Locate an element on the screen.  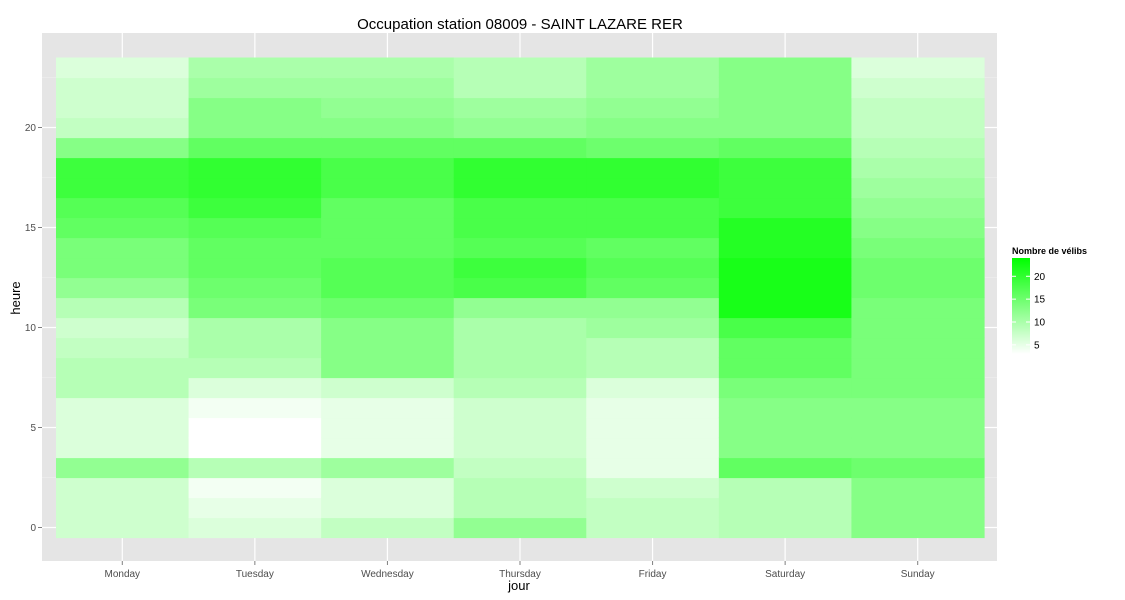
y-tick-label: 15 is located at coordinates (31, 228).